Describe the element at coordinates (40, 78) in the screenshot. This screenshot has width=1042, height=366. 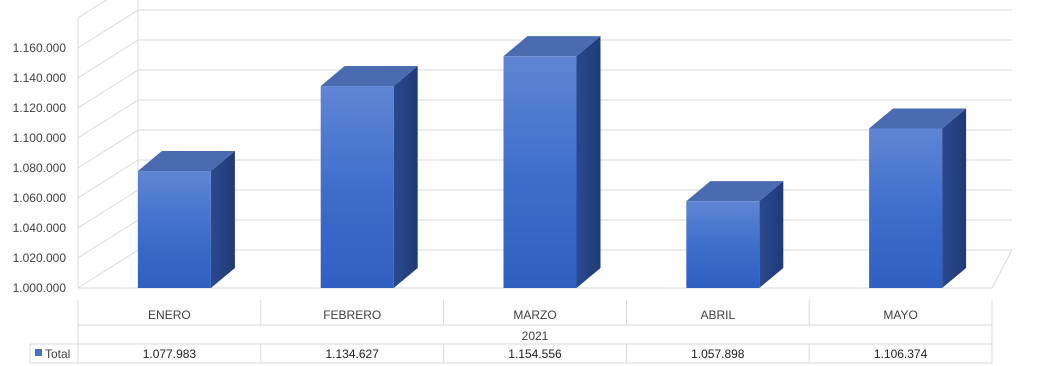
I see `y-tick-label: 1.140.000` at that location.